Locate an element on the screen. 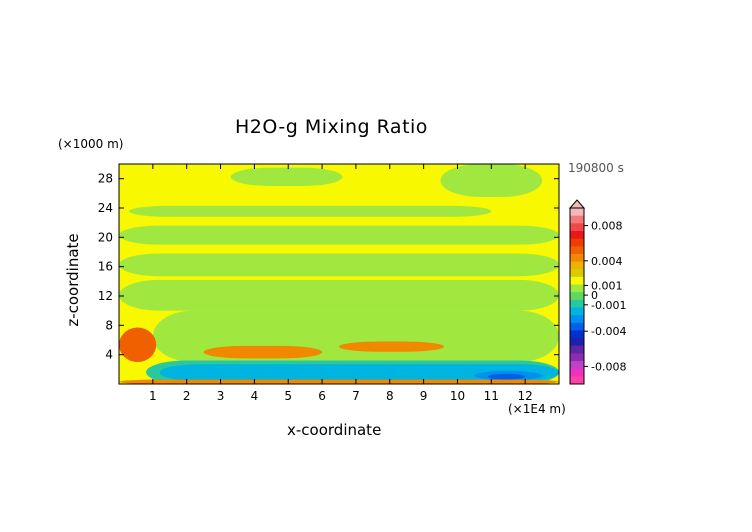 The image size is (752, 532). x-tick-label: 4 is located at coordinates (255, 396).